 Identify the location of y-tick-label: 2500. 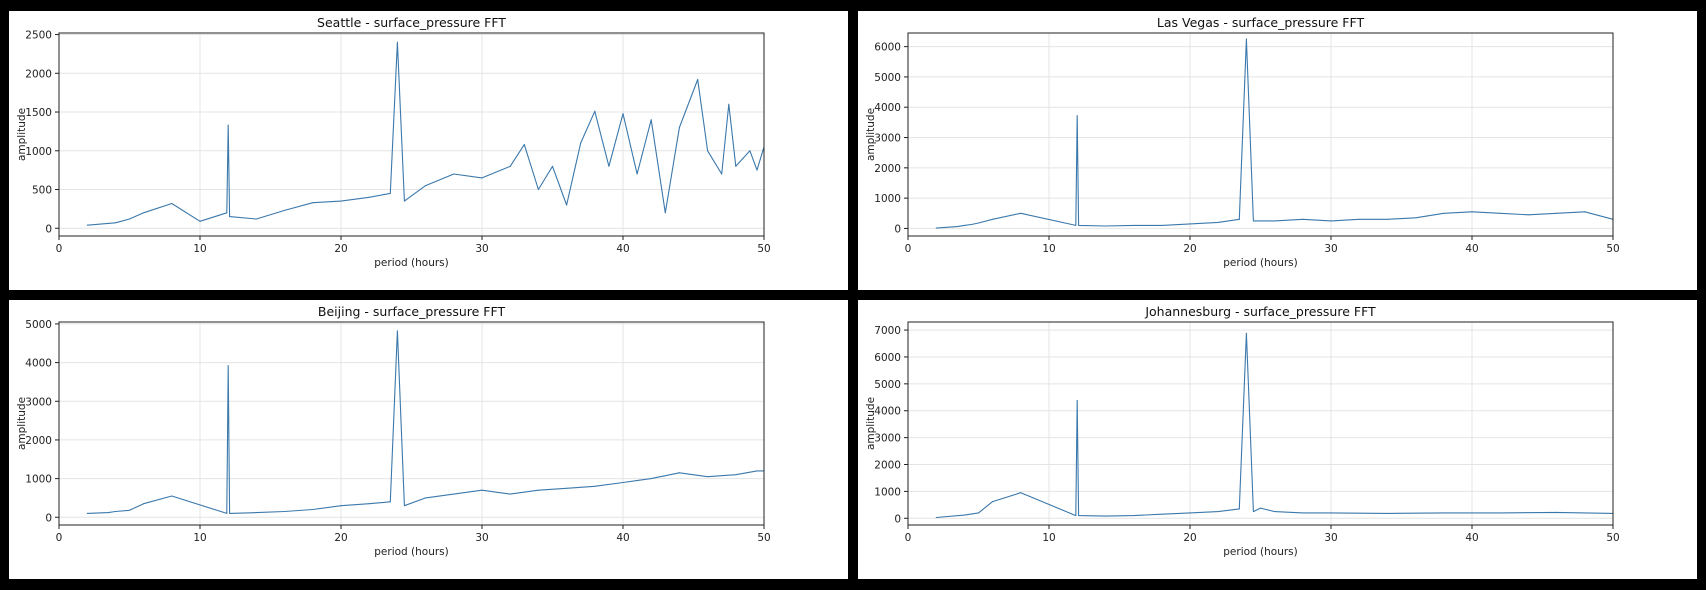
(38, 36).